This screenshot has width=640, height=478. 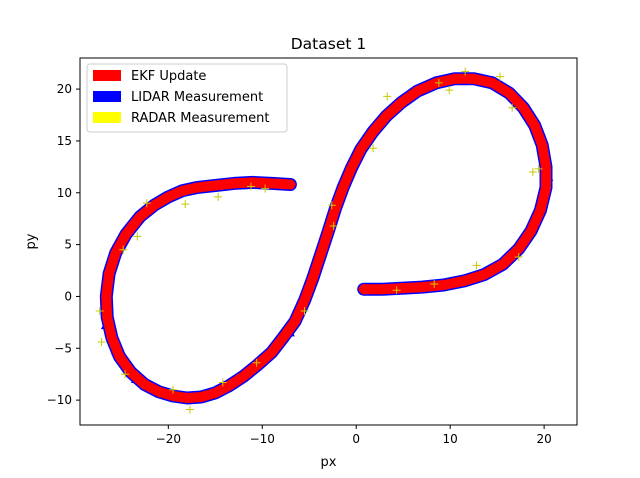 I want to click on y-axis-label: py, so click(x=31, y=241).